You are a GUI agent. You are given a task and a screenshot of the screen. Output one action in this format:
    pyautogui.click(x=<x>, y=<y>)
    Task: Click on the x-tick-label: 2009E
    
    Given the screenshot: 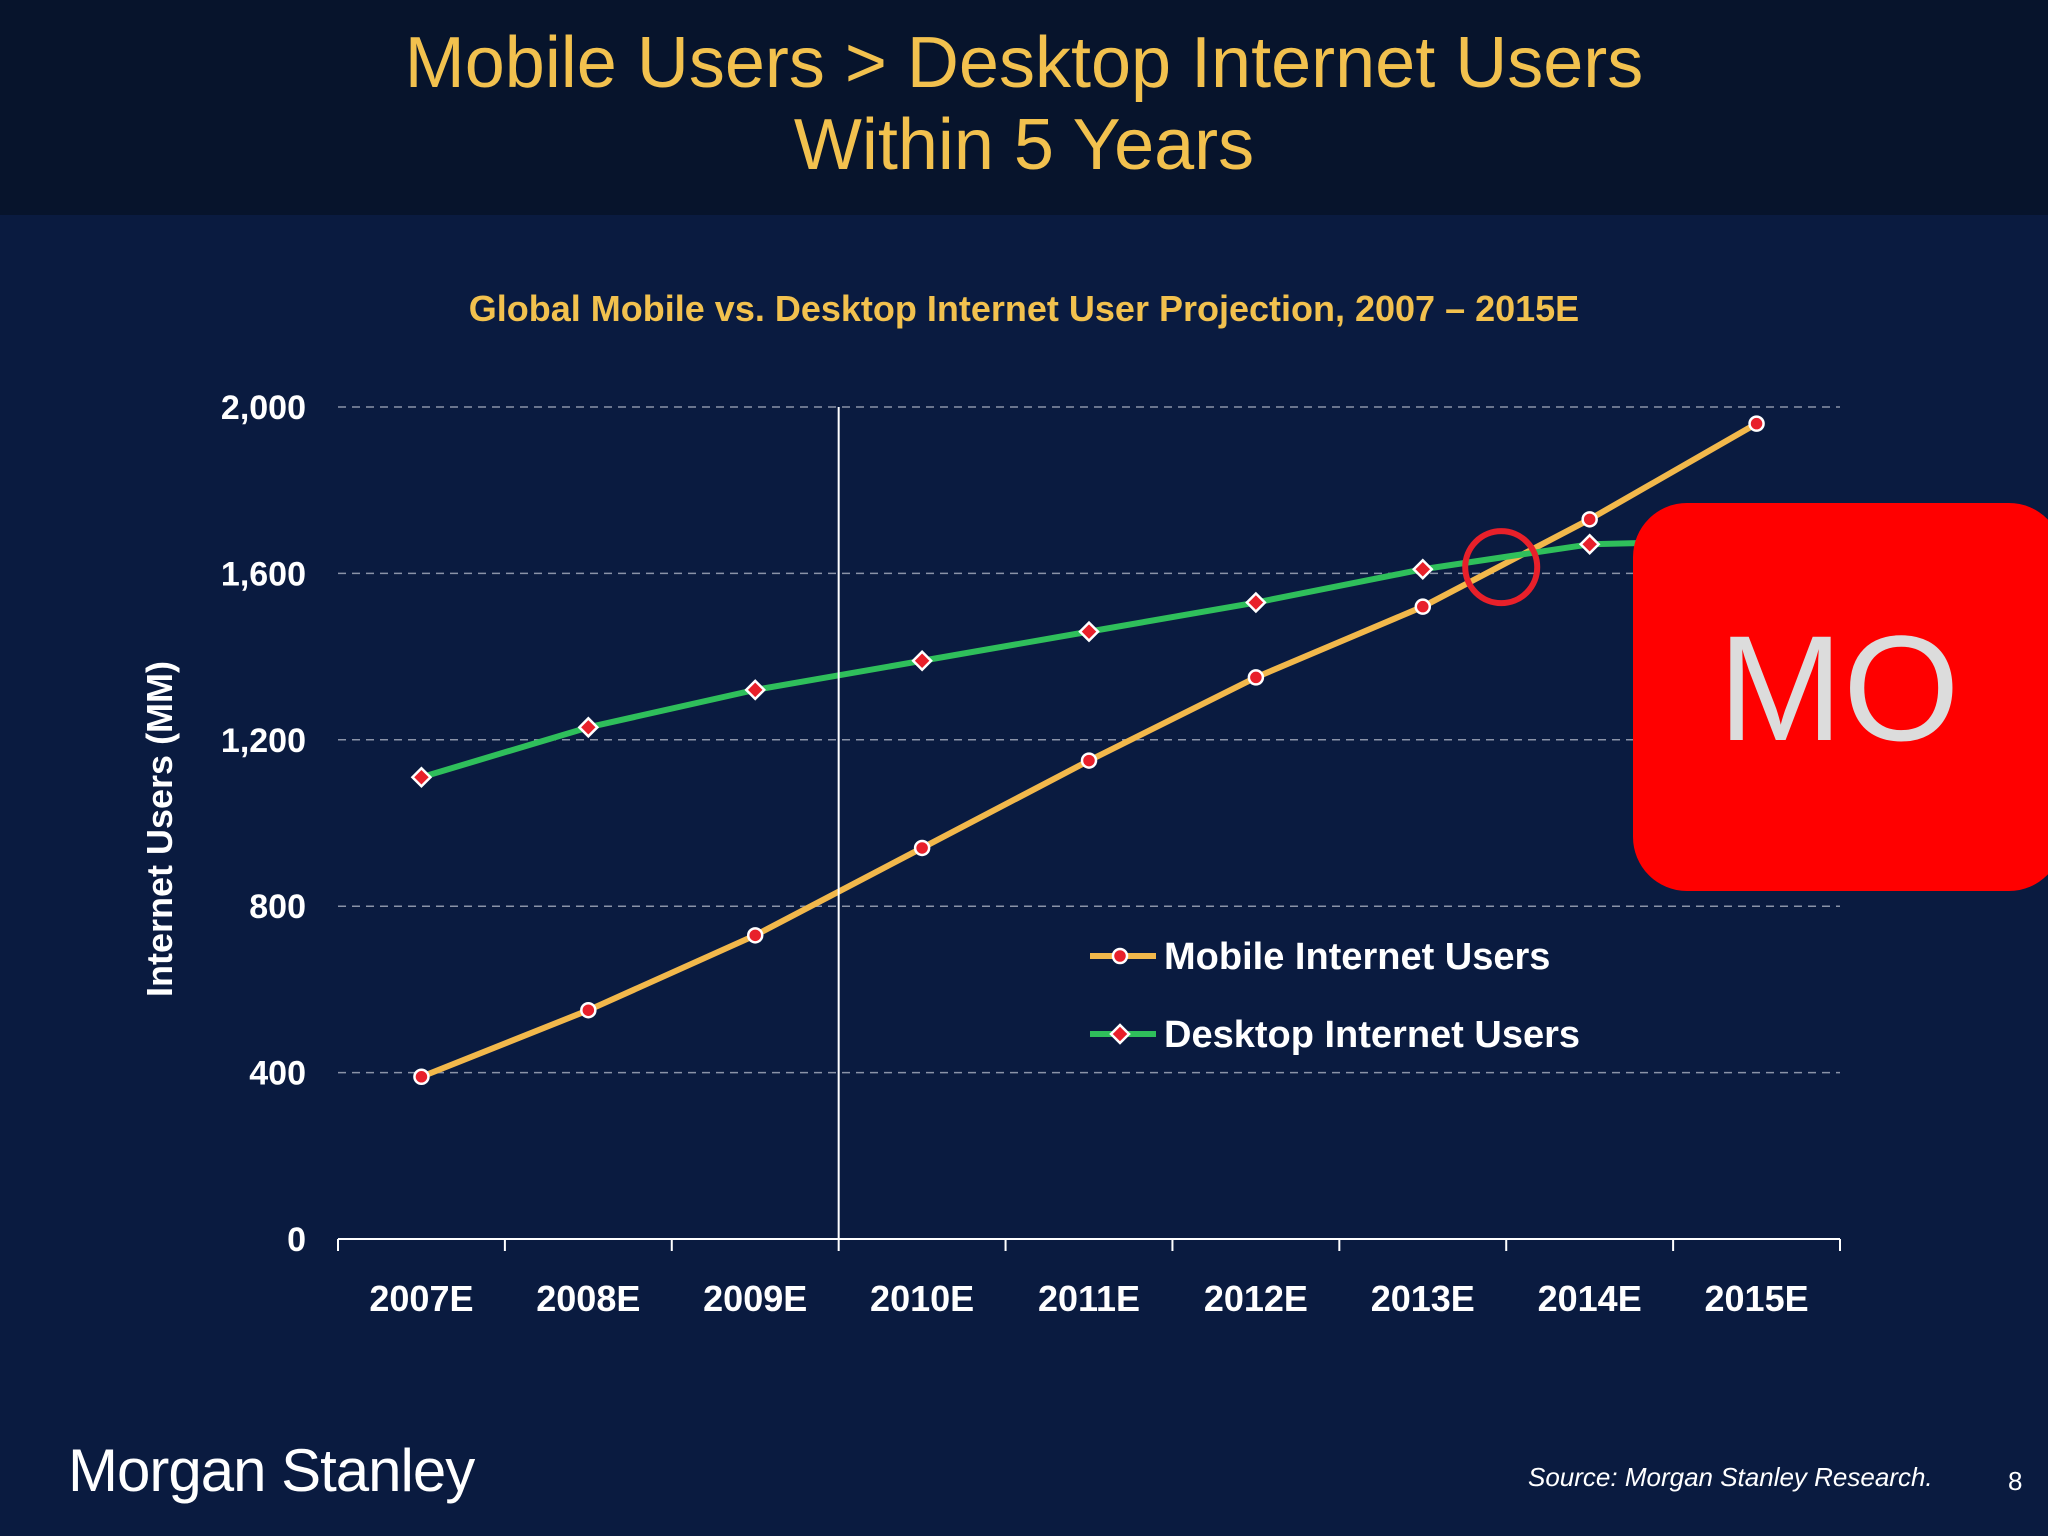 What is the action you would take?
    pyautogui.click(x=755, y=1298)
    